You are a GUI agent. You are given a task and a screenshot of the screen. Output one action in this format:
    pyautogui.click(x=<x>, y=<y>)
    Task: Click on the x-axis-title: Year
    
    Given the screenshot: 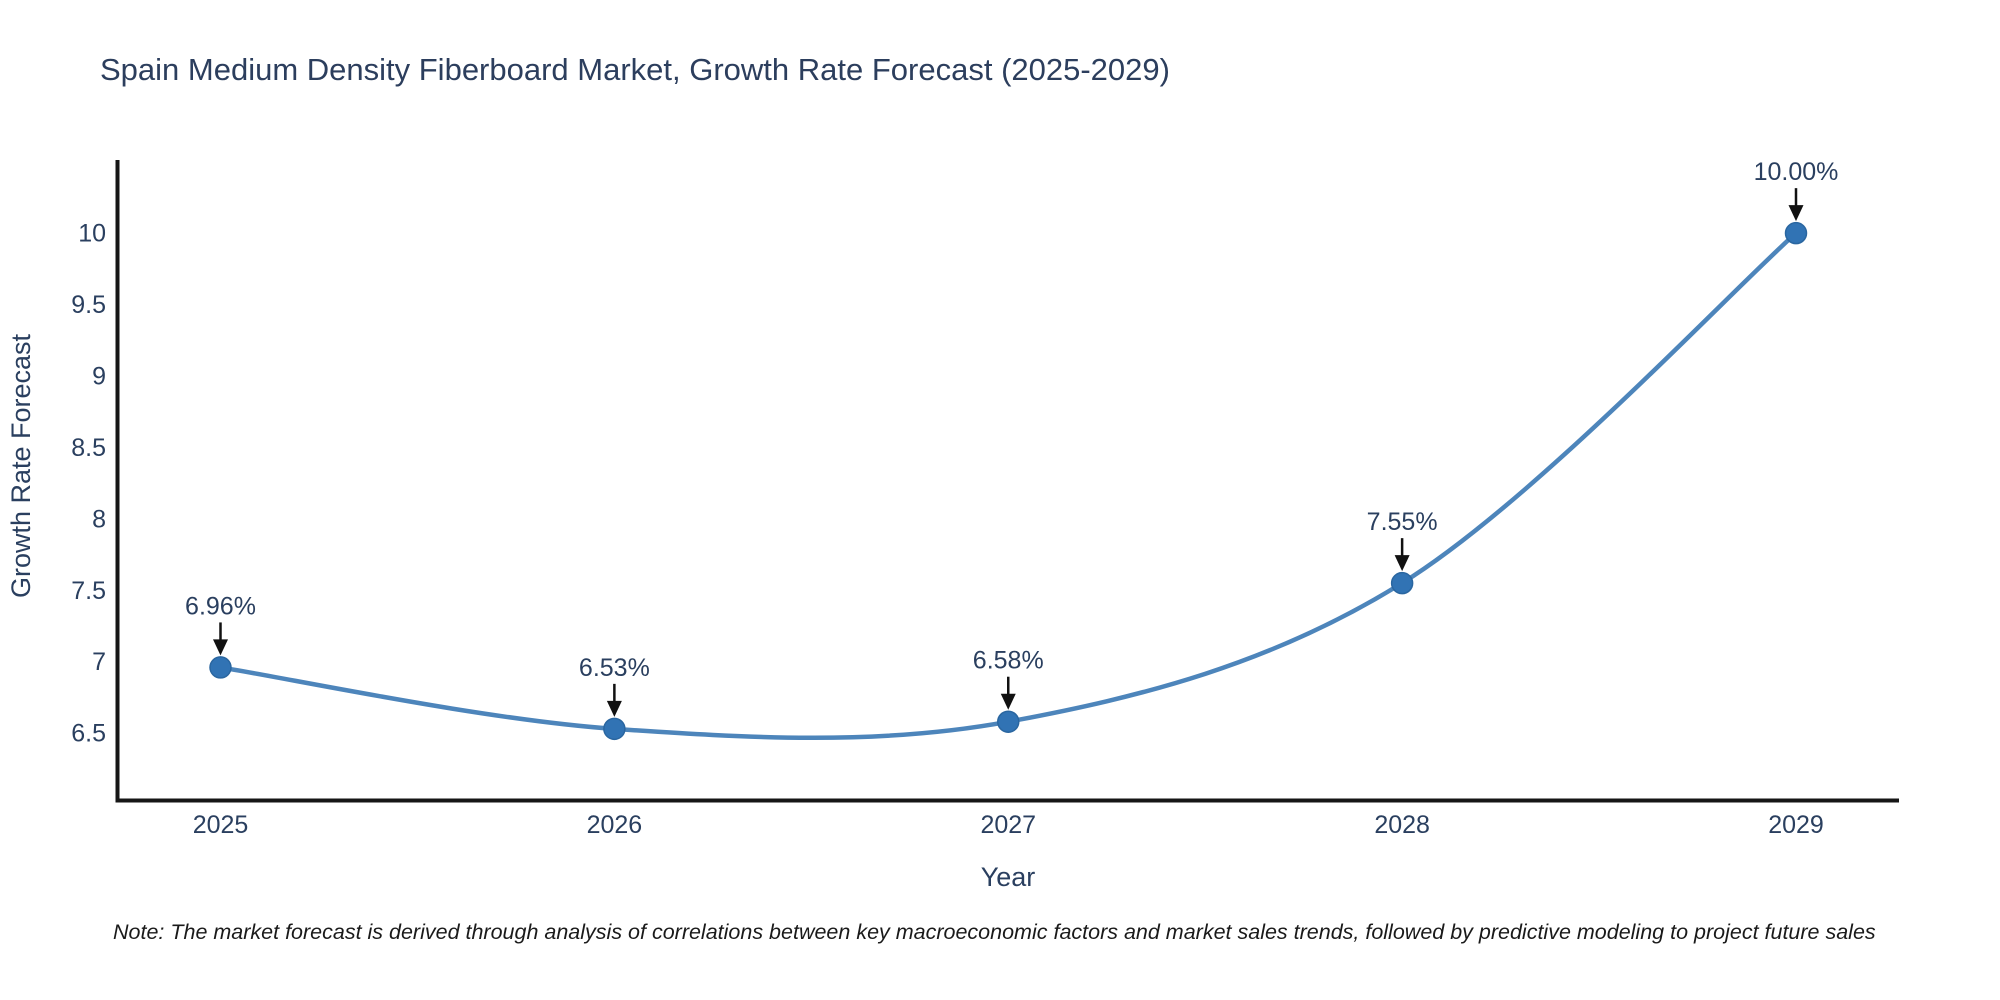 What is the action you would take?
    pyautogui.click(x=1008, y=877)
    